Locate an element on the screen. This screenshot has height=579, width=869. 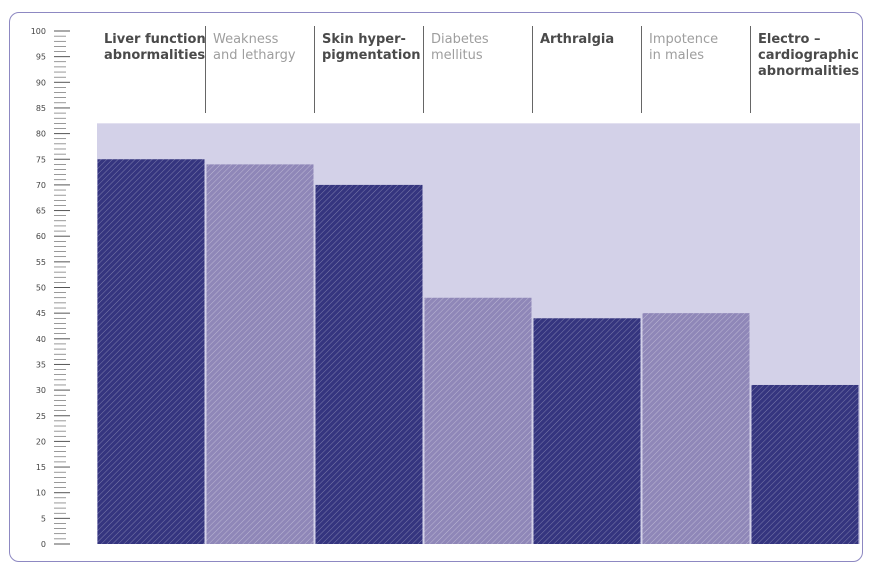
category-label: Skin hyper- is located at coordinates (364, 39).